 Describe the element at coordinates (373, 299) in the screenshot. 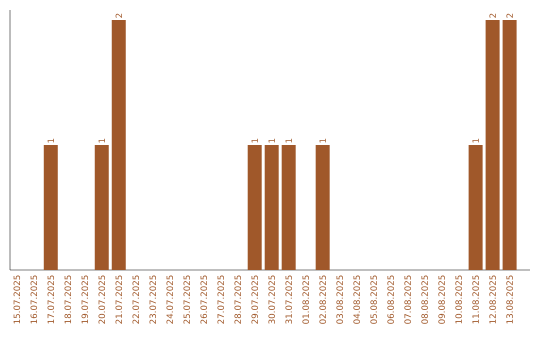

I see `x-tick-label: 05.08.2025` at that location.